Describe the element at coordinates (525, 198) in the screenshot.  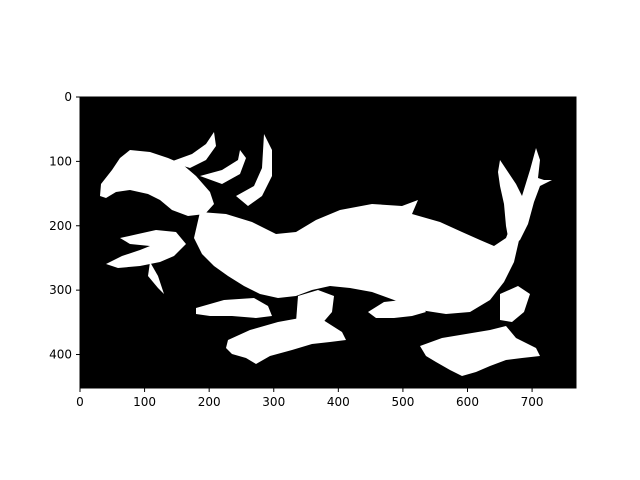
I see `dragon-tail` at that location.